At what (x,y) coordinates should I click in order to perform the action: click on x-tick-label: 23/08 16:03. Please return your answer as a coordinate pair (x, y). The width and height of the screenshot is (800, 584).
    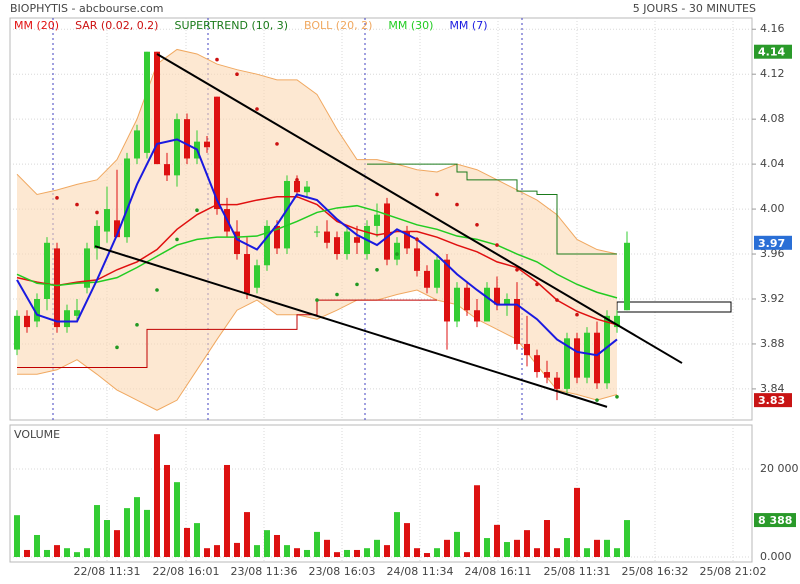
    Looking at the image, I should click on (342, 571).